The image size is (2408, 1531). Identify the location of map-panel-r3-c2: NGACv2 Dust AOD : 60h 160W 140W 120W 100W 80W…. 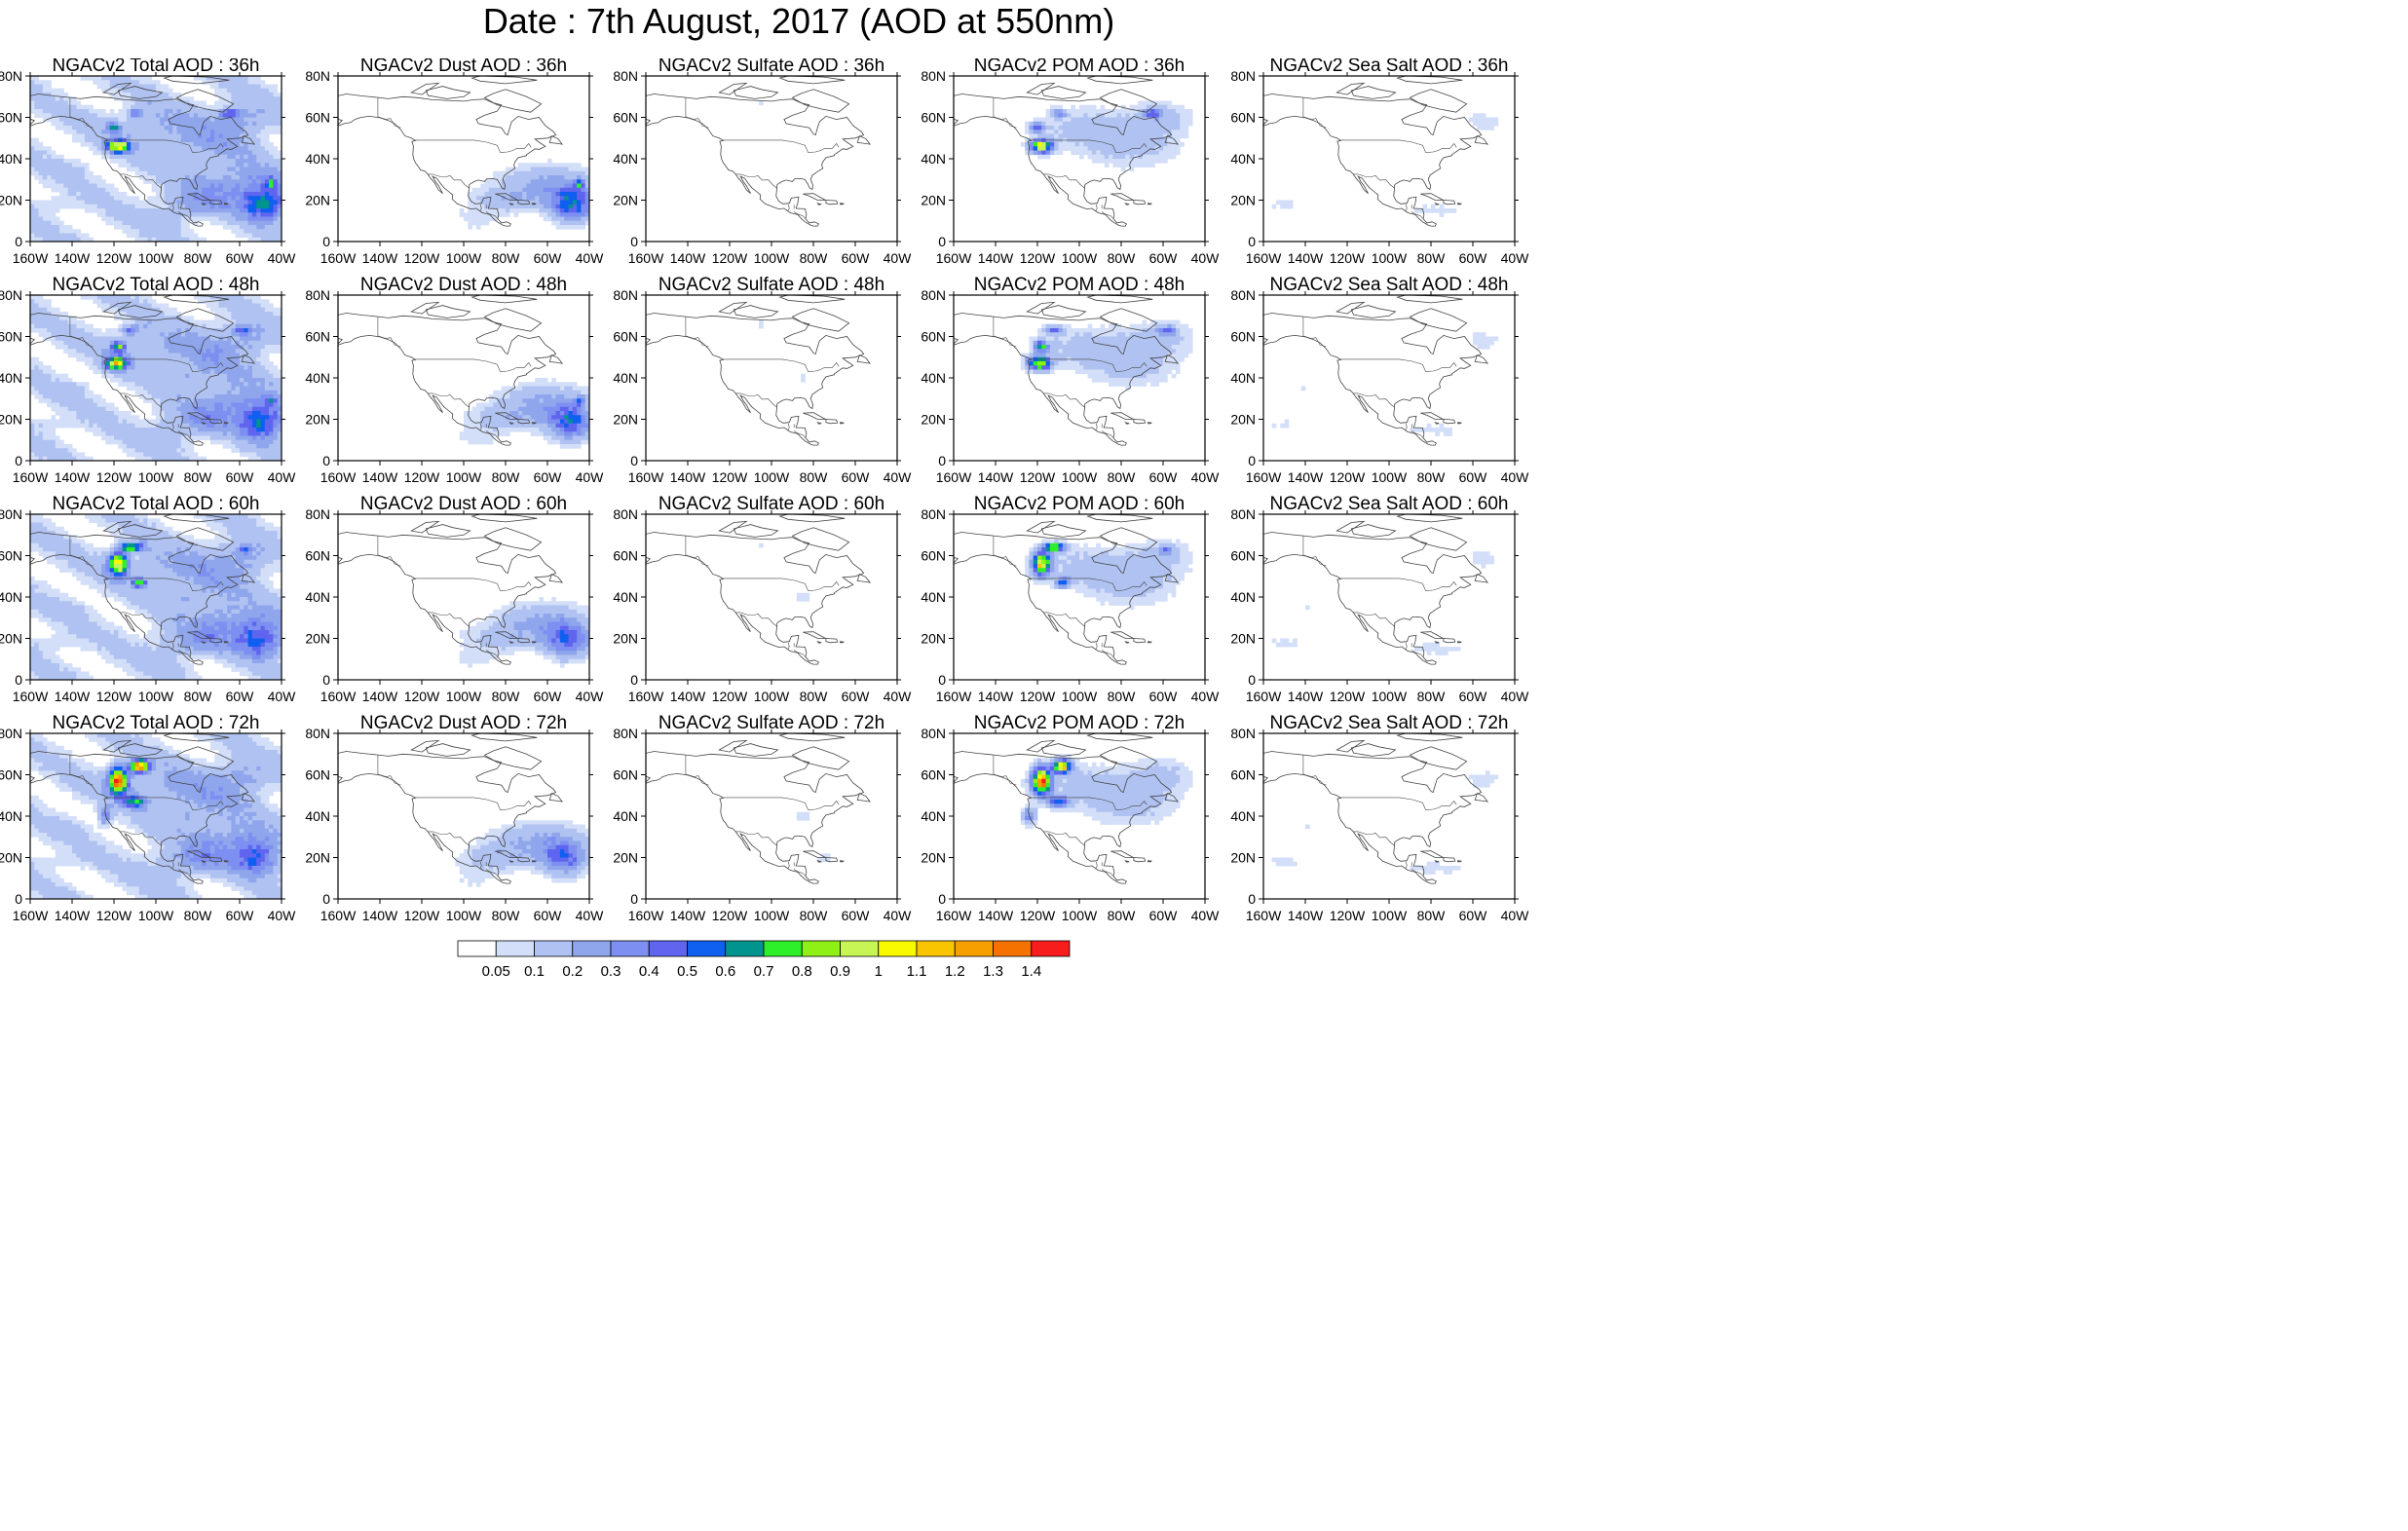
(454, 599).